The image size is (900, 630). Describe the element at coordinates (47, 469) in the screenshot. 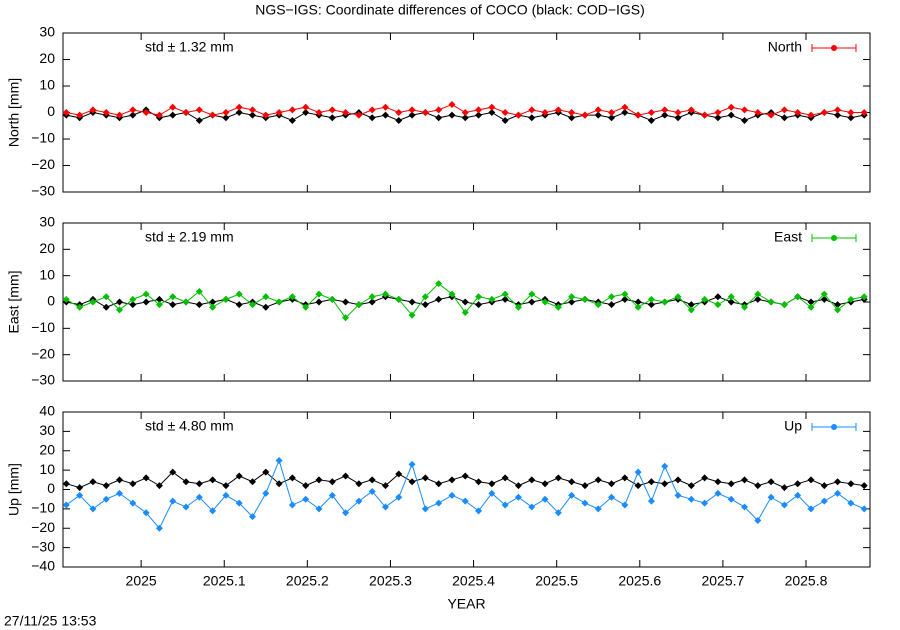

I see `y-tick-label: 10` at that location.